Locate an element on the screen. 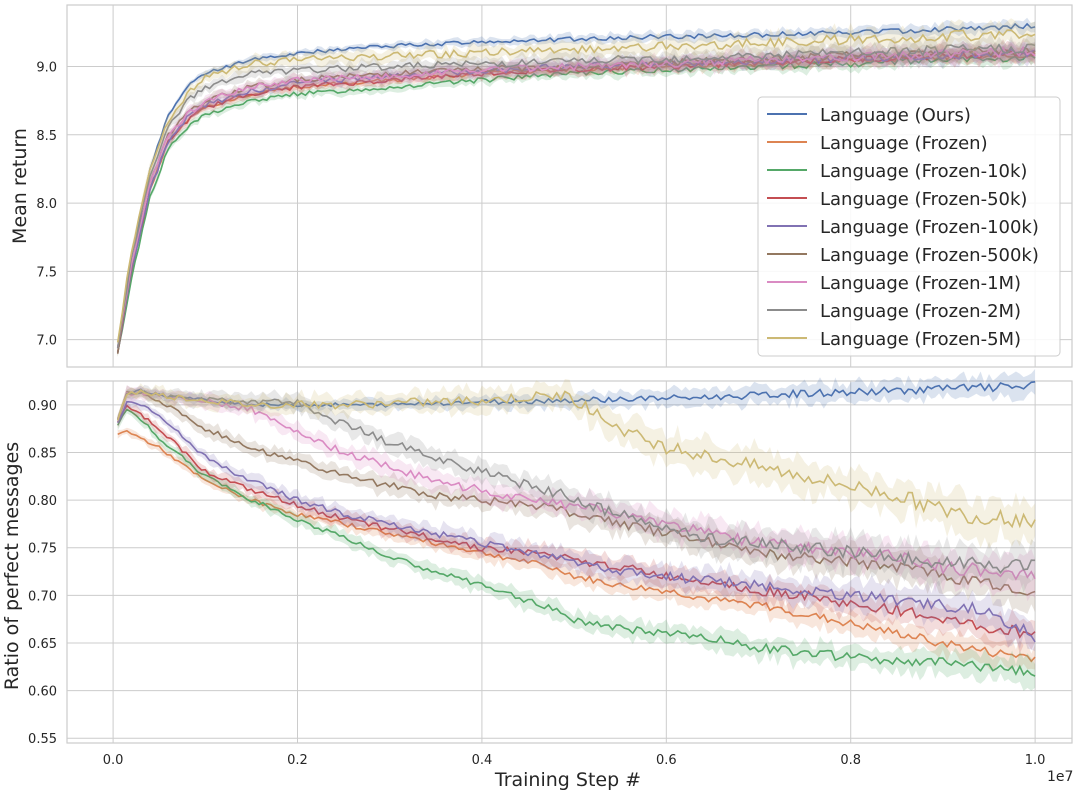 The width and height of the screenshot is (1076, 794). y-tick-label: 0.90 is located at coordinates (42, 406).